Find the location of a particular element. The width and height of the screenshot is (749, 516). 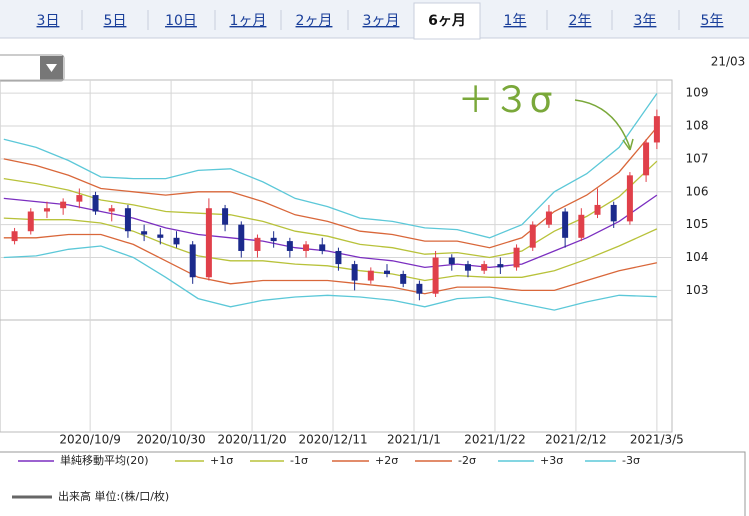

corner-label: 21/03 is located at coordinates (728, 62).